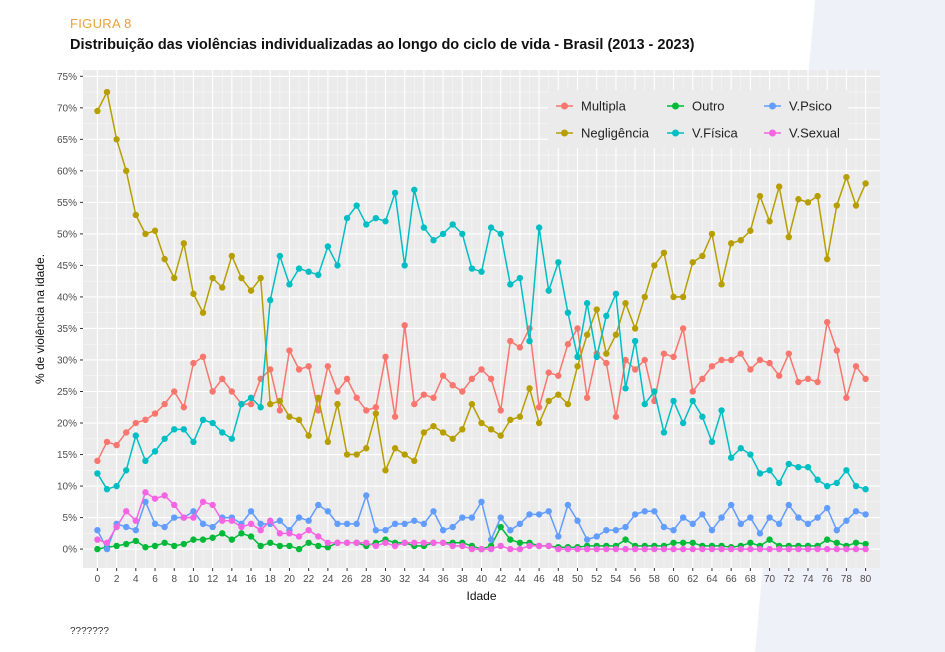 Image resolution: width=945 pixels, height=652 pixels. What do you see at coordinates (232, 579) in the screenshot?
I see `x-tick-label: 14` at bounding box center [232, 579].